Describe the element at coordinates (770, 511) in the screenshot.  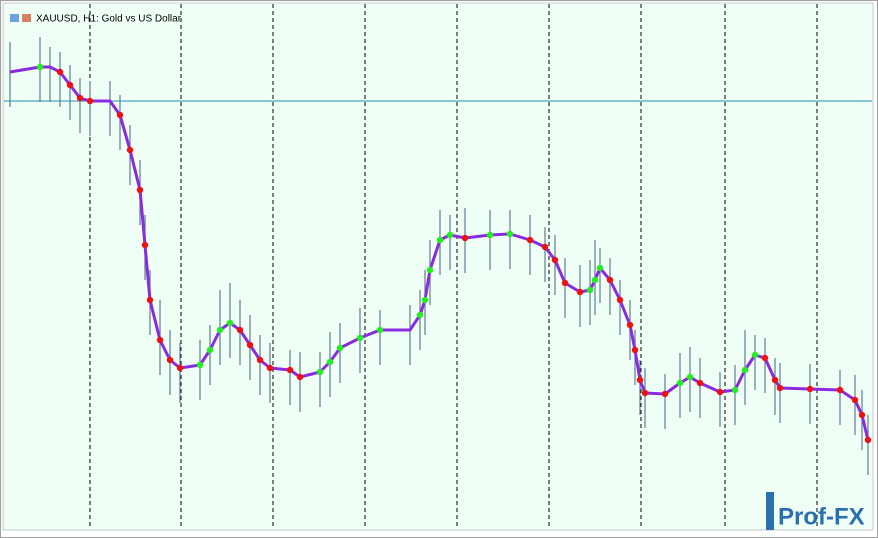
I see `logo-mark` at that location.